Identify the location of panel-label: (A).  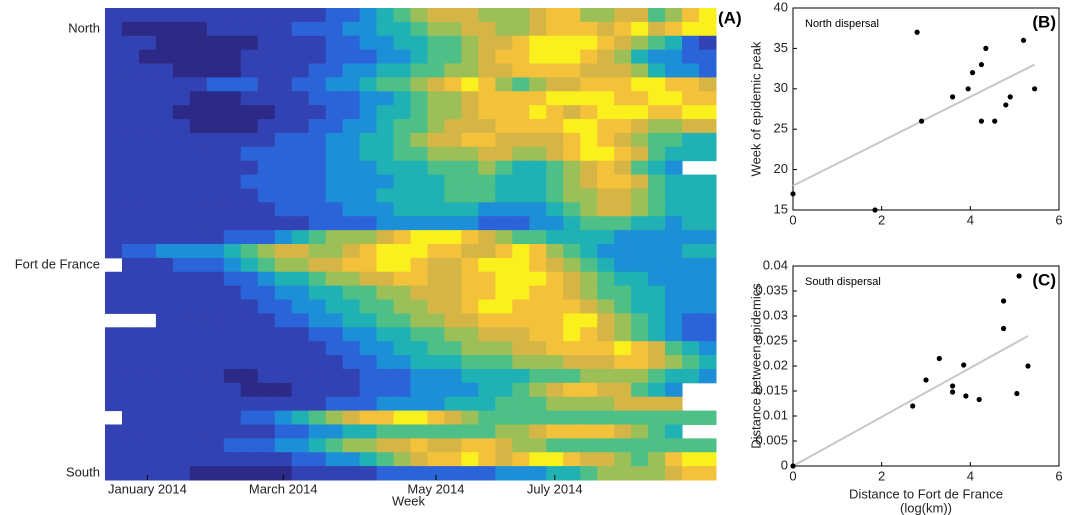
(730, 17).